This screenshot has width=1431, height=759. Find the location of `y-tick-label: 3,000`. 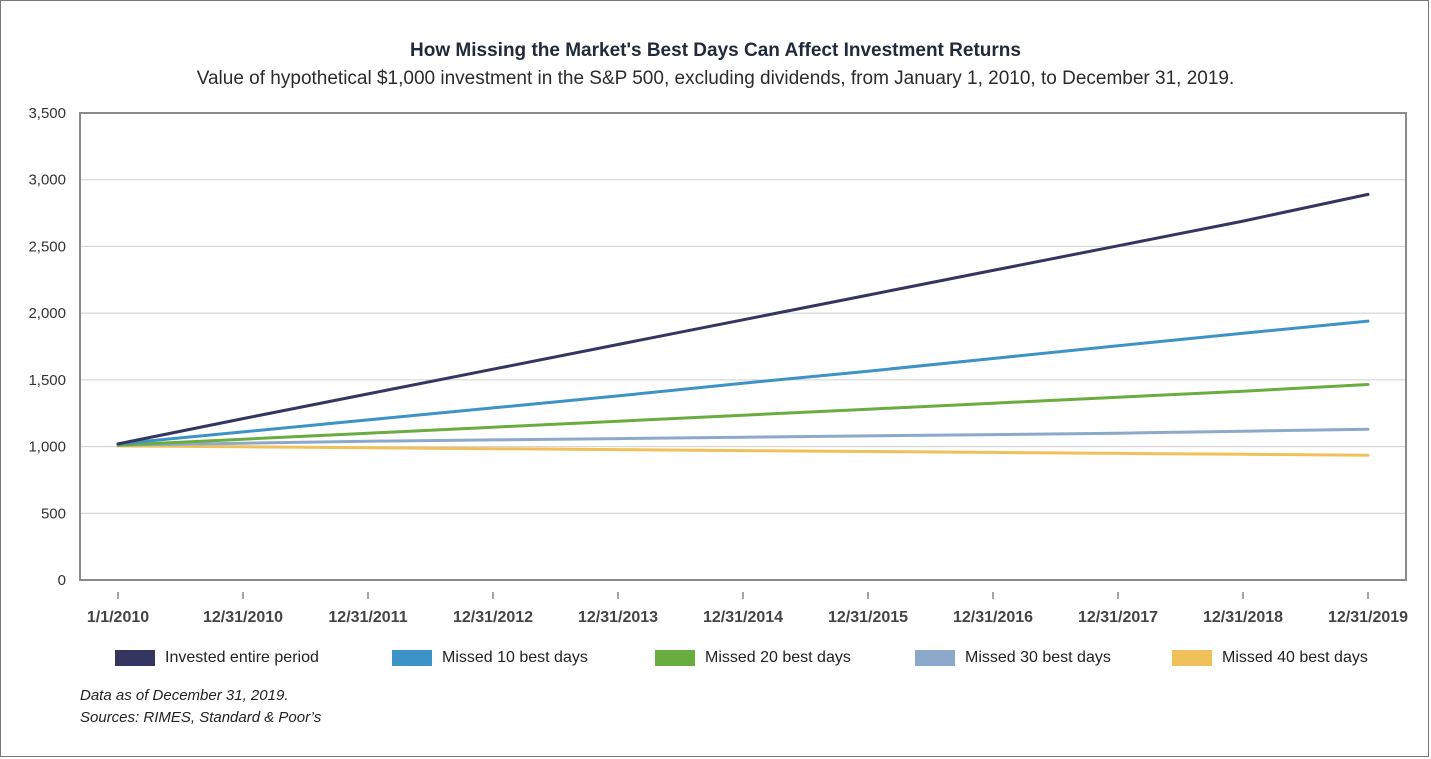

y-tick-label: 3,000 is located at coordinates (47, 180).